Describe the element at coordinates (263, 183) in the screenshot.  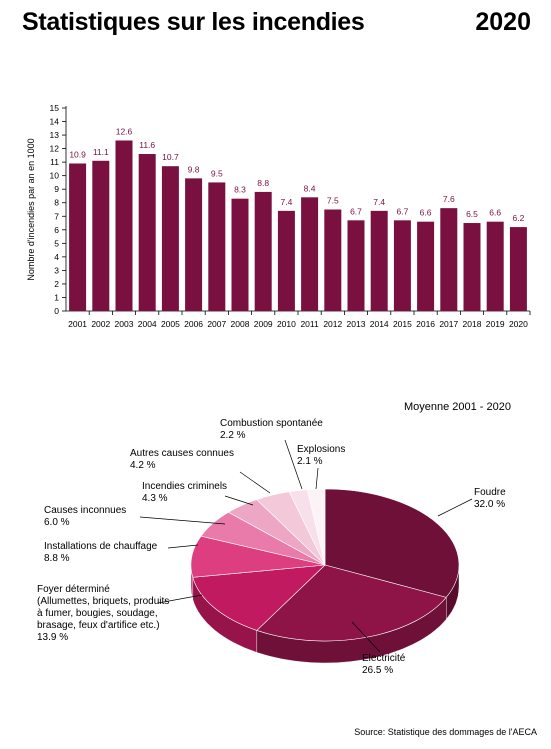
I see `bar-value-label: 8.8` at that location.